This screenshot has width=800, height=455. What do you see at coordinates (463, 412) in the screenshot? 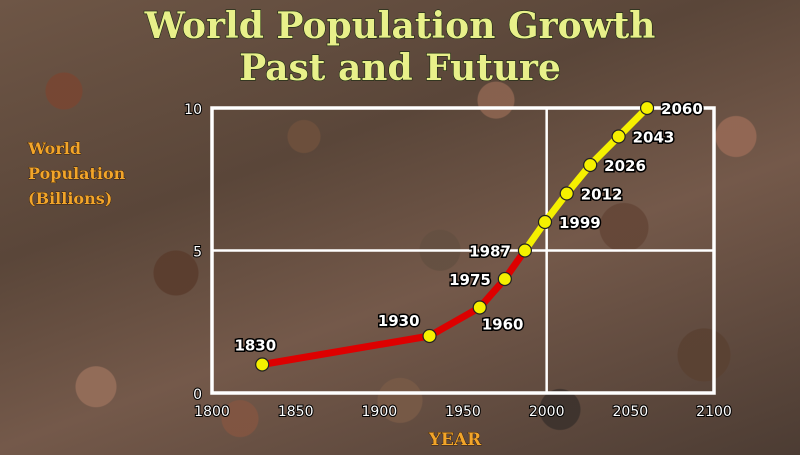
I see `x-tick-label: 1950` at bounding box center [463, 412].